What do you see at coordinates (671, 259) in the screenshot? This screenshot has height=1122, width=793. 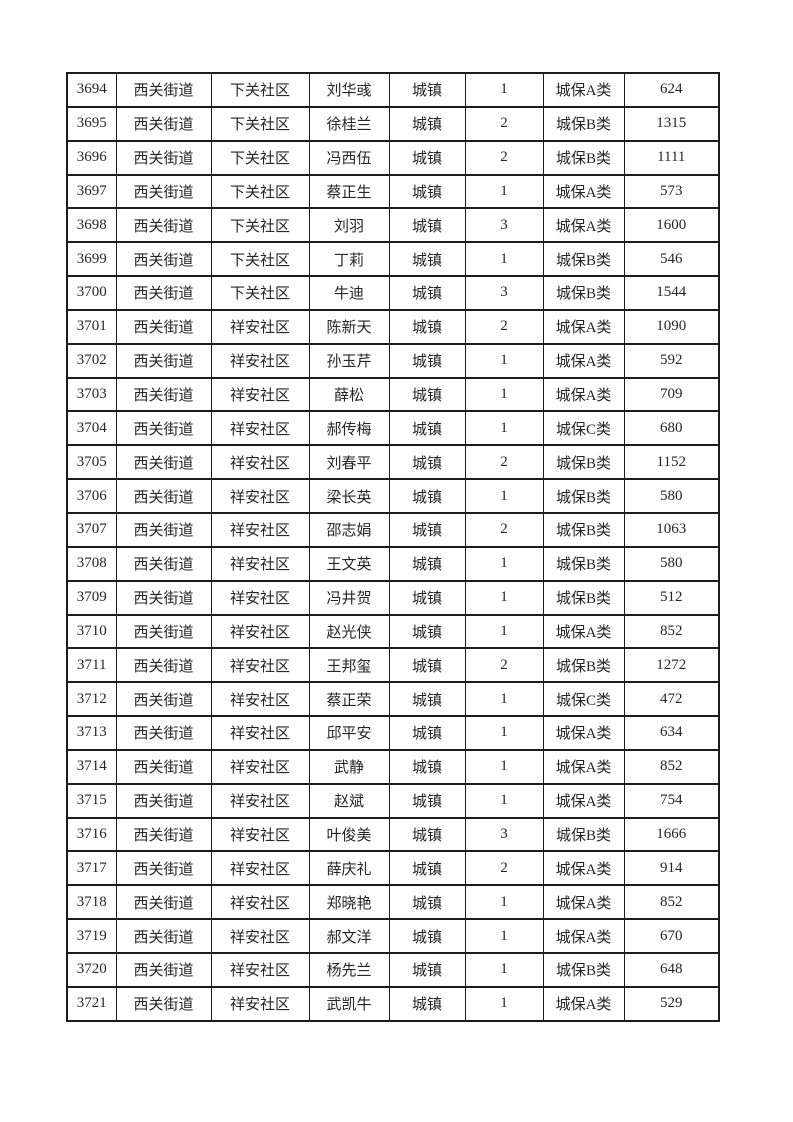 I see `cell-amount: 546` at bounding box center [671, 259].